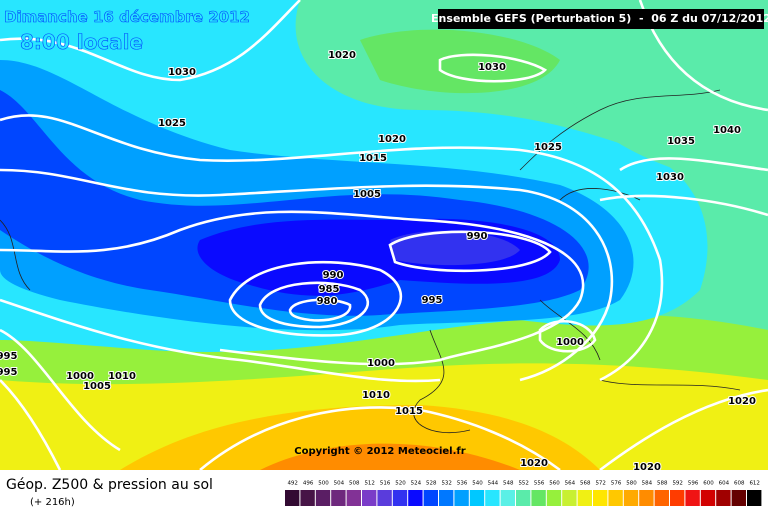 The width and height of the screenshot is (768, 512). What do you see at coordinates (52, 502) in the screenshot?
I see `footer-lead: (+ 216h)` at bounding box center [52, 502].